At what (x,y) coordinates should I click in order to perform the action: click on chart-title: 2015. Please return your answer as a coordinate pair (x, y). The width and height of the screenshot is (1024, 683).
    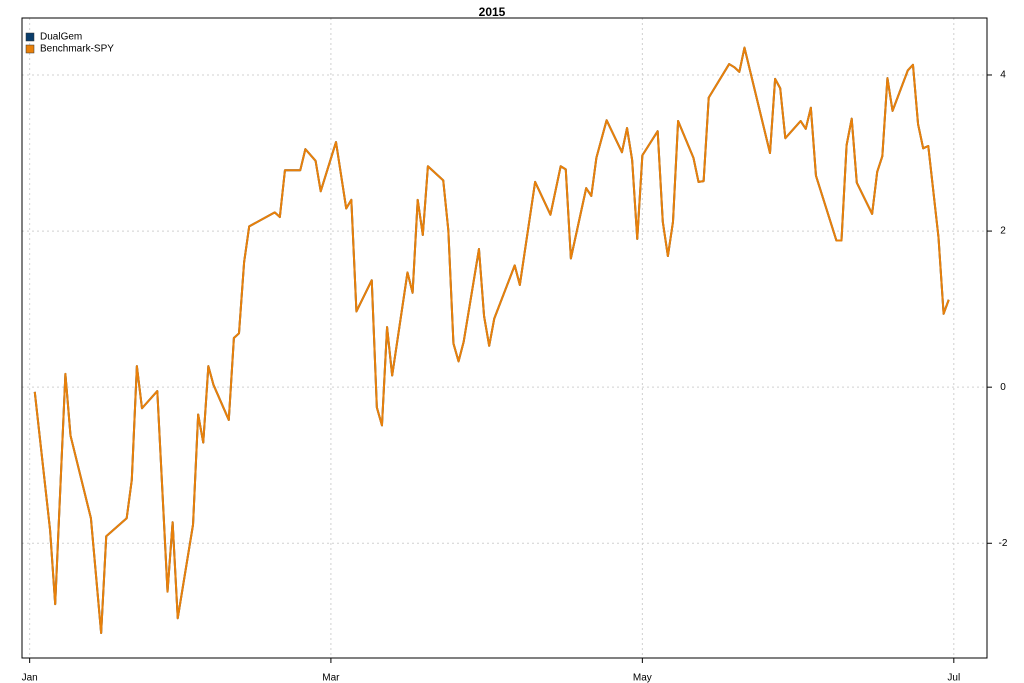
    Looking at the image, I should click on (492, 12).